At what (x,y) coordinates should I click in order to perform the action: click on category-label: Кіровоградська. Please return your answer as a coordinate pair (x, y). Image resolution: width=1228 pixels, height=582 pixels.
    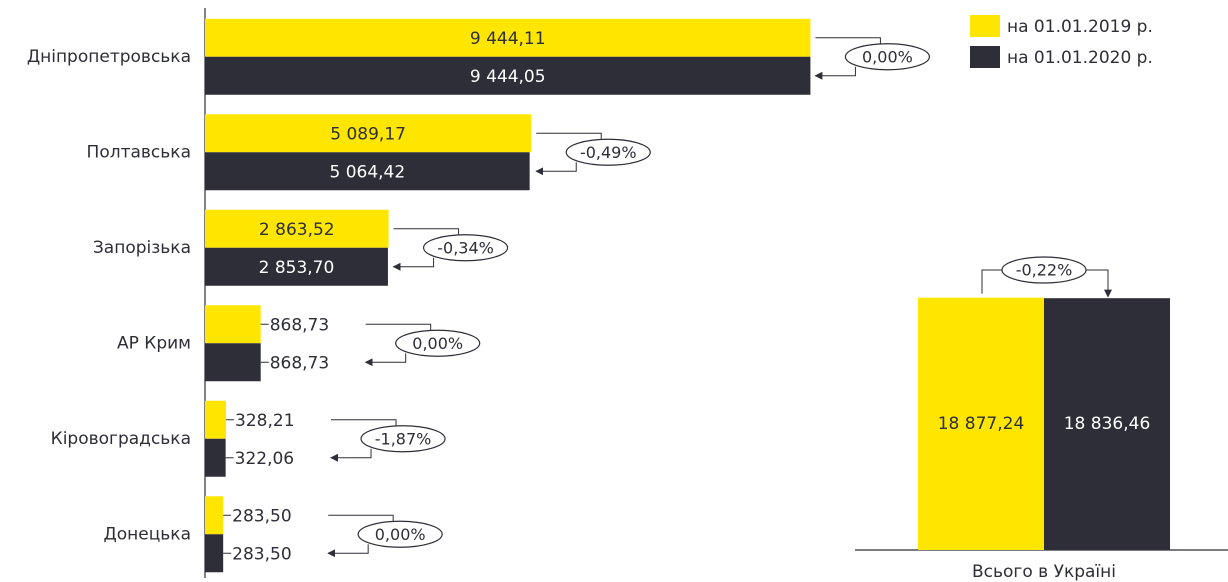
    Looking at the image, I should click on (121, 439).